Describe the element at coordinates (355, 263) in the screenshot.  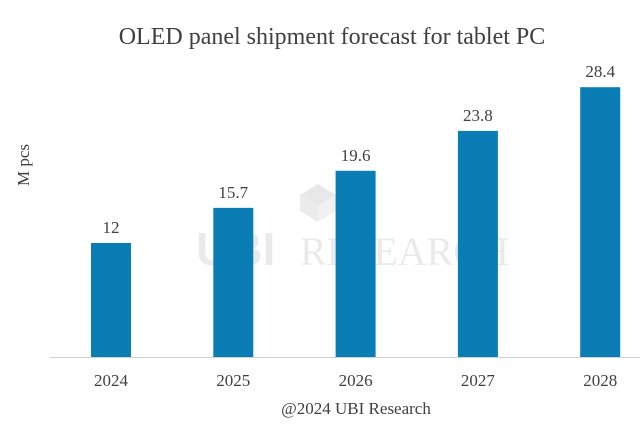
I see `bar-2026` at that location.